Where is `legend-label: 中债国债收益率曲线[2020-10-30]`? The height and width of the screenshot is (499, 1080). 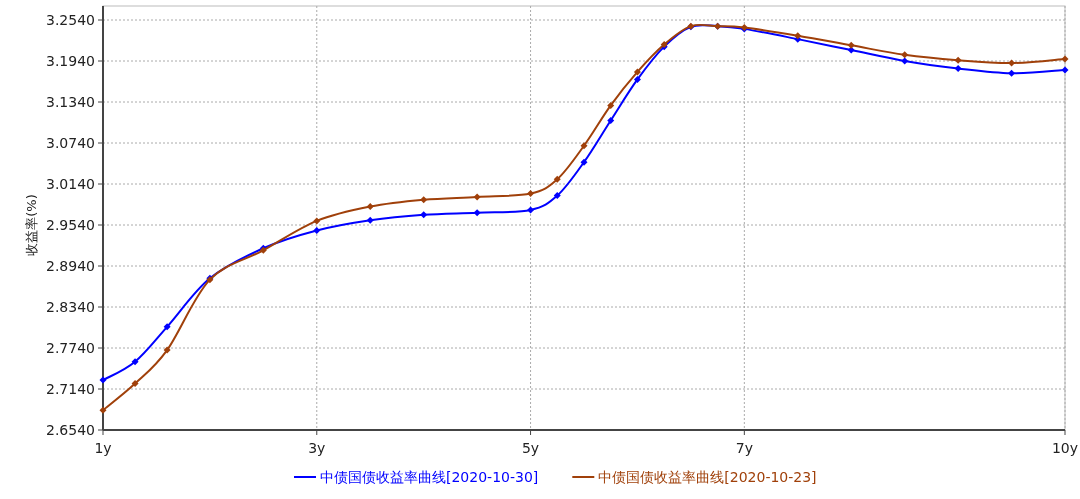 legend-label: 中债国债收益率曲线[2020-10-30] is located at coordinates (429, 477).